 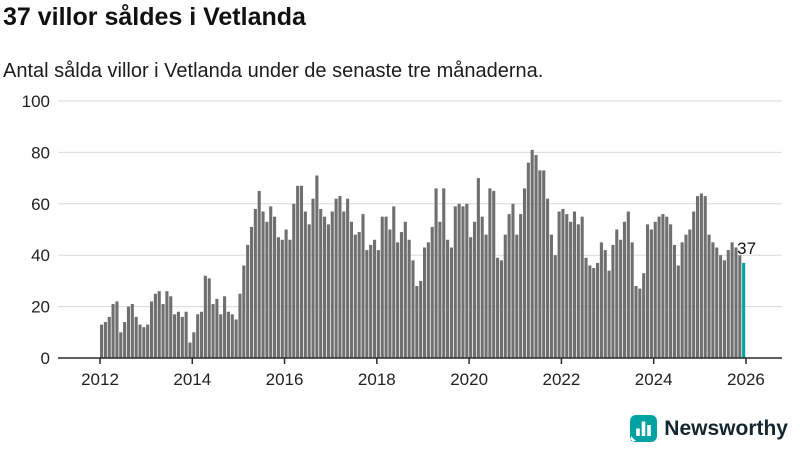 I want to click on x-tick-label: 2022, so click(x=561, y=379).